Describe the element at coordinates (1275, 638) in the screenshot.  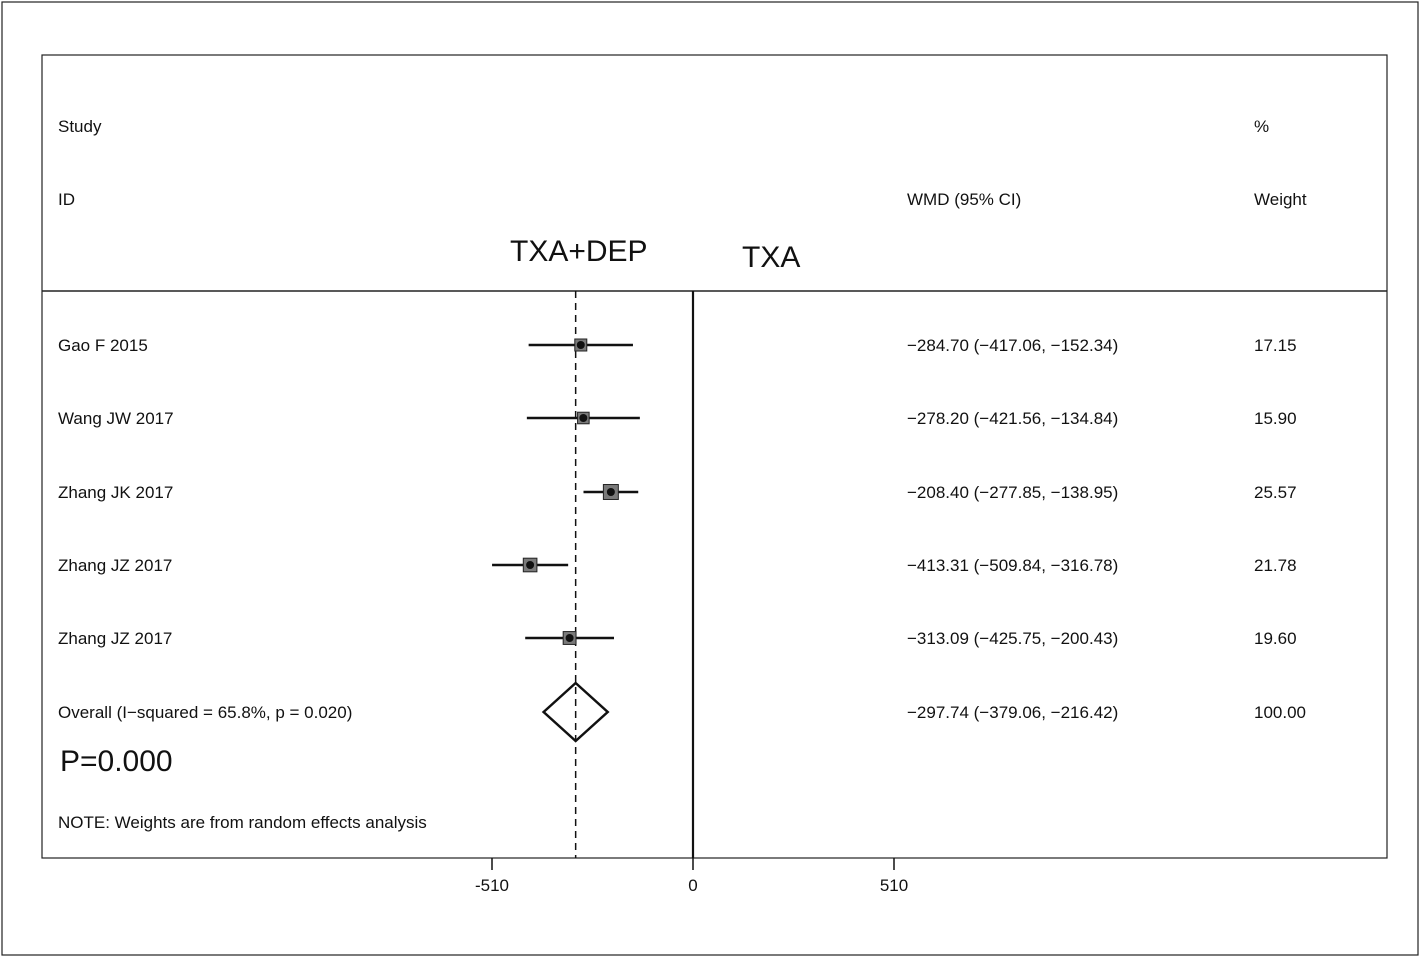
I see `study-weight-text: 19.60` at that location.